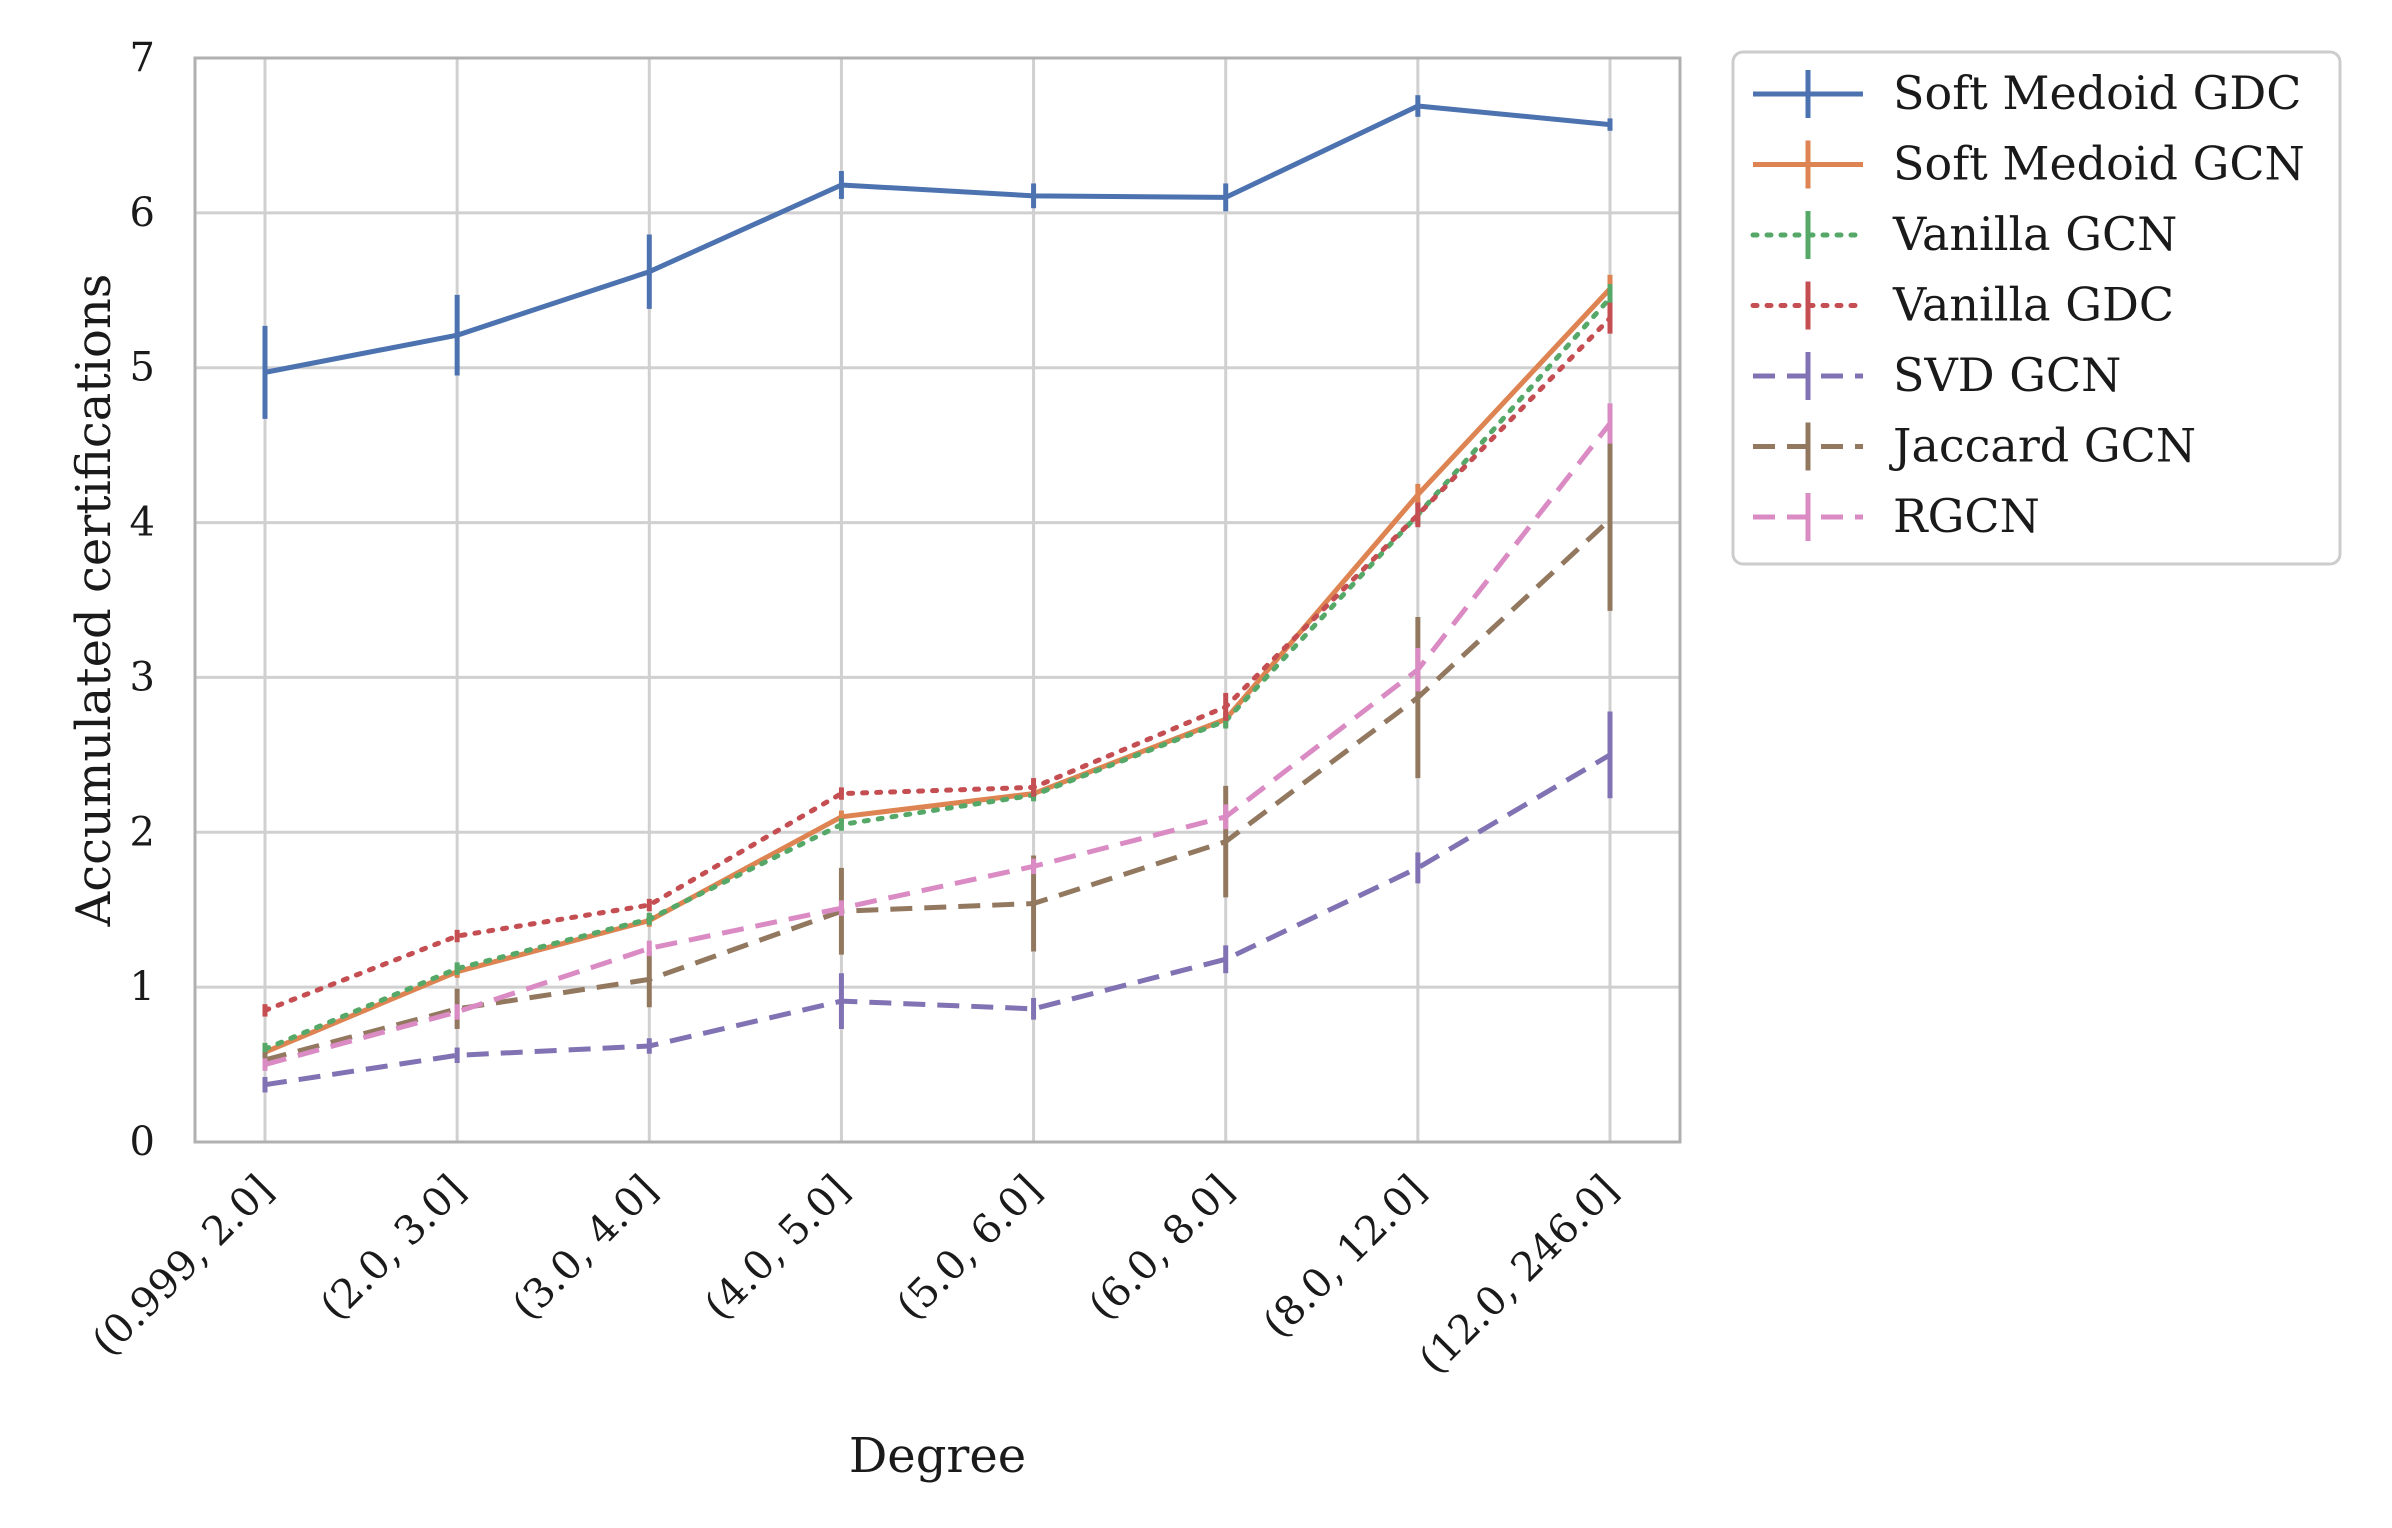 The image size is (2392, 1528). I want to click on y-axis-label: Accumulated certifications, so click(94, 601).